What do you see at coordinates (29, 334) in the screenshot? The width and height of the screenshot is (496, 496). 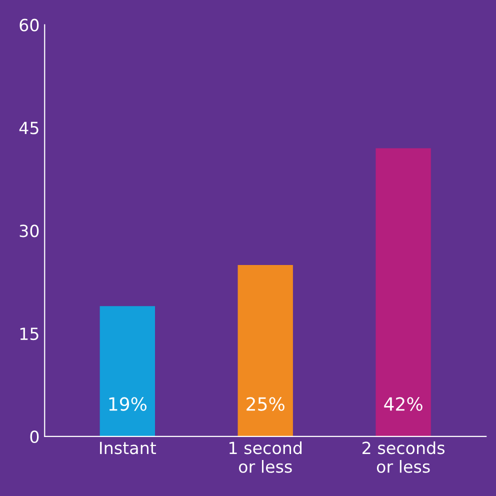 I see `y-tick-label: 15` at bounding box center [29, 334].